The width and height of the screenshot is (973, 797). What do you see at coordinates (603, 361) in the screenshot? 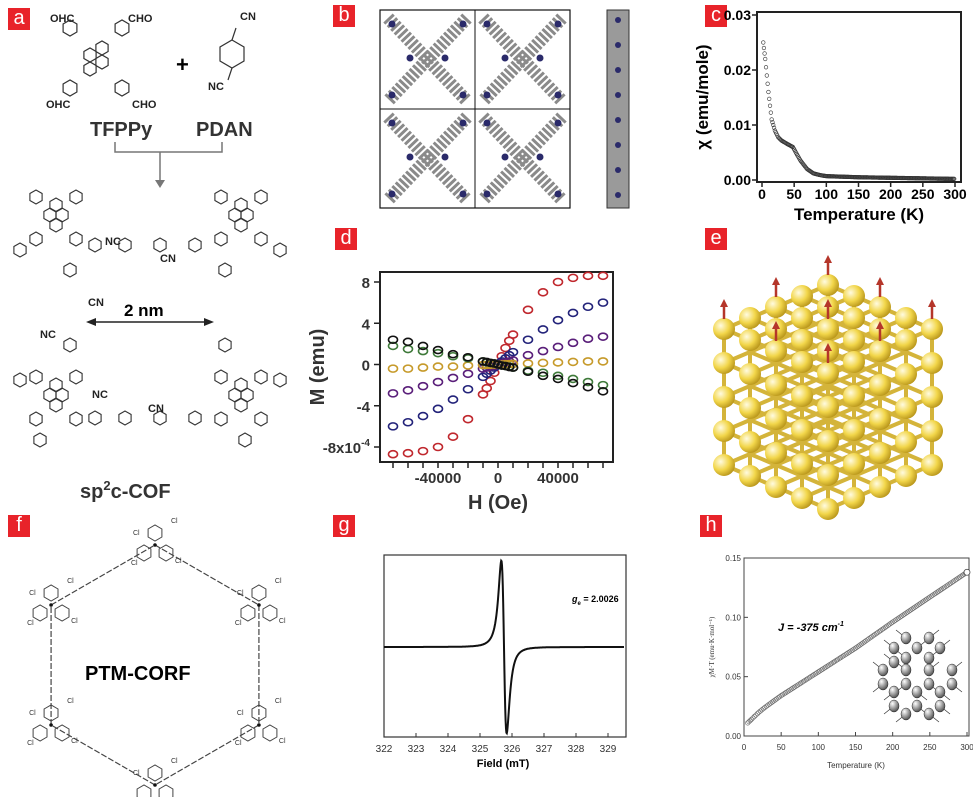
I see `data-point-gold` at bounding box center [603, 361].